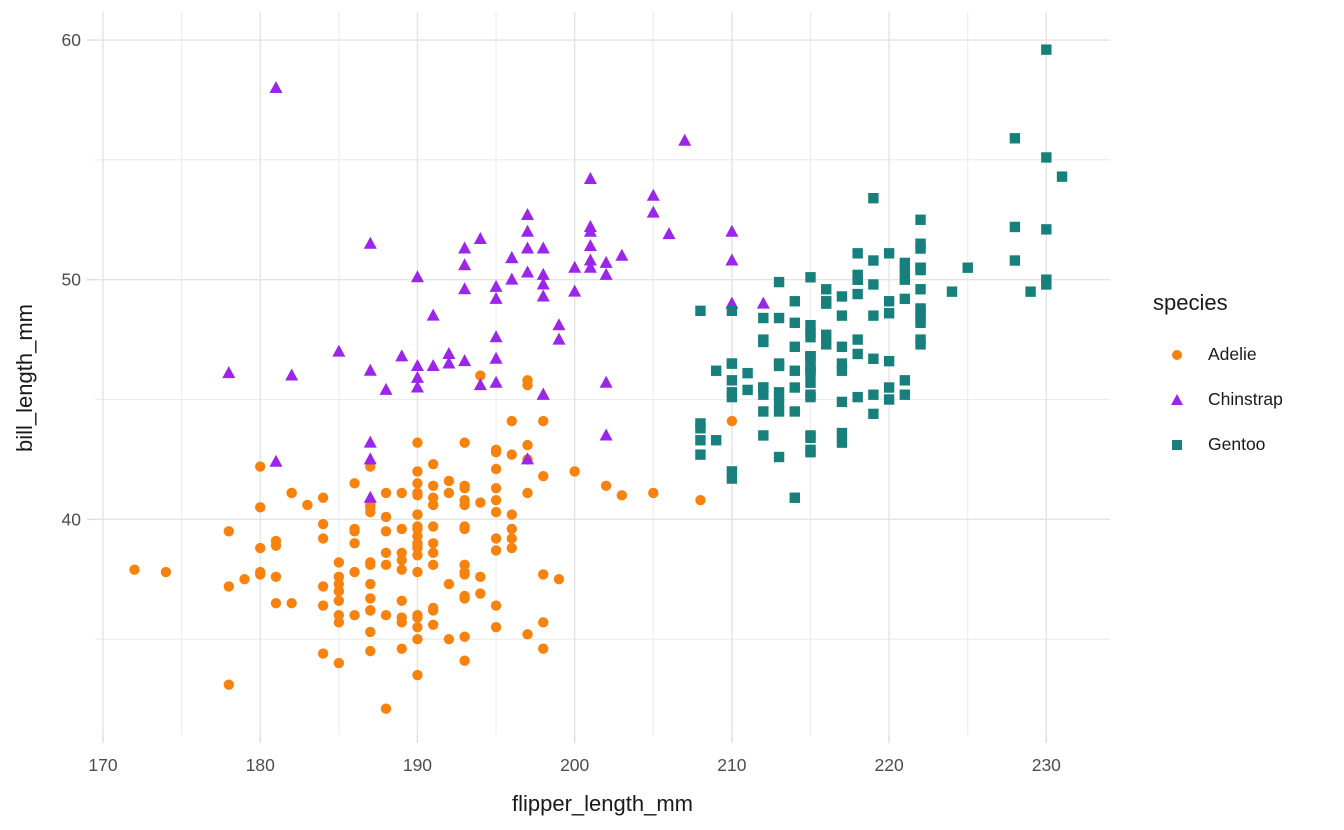  I want to click on legend: species Adelie Chinstrap Gentoo, so click(1245, 378).